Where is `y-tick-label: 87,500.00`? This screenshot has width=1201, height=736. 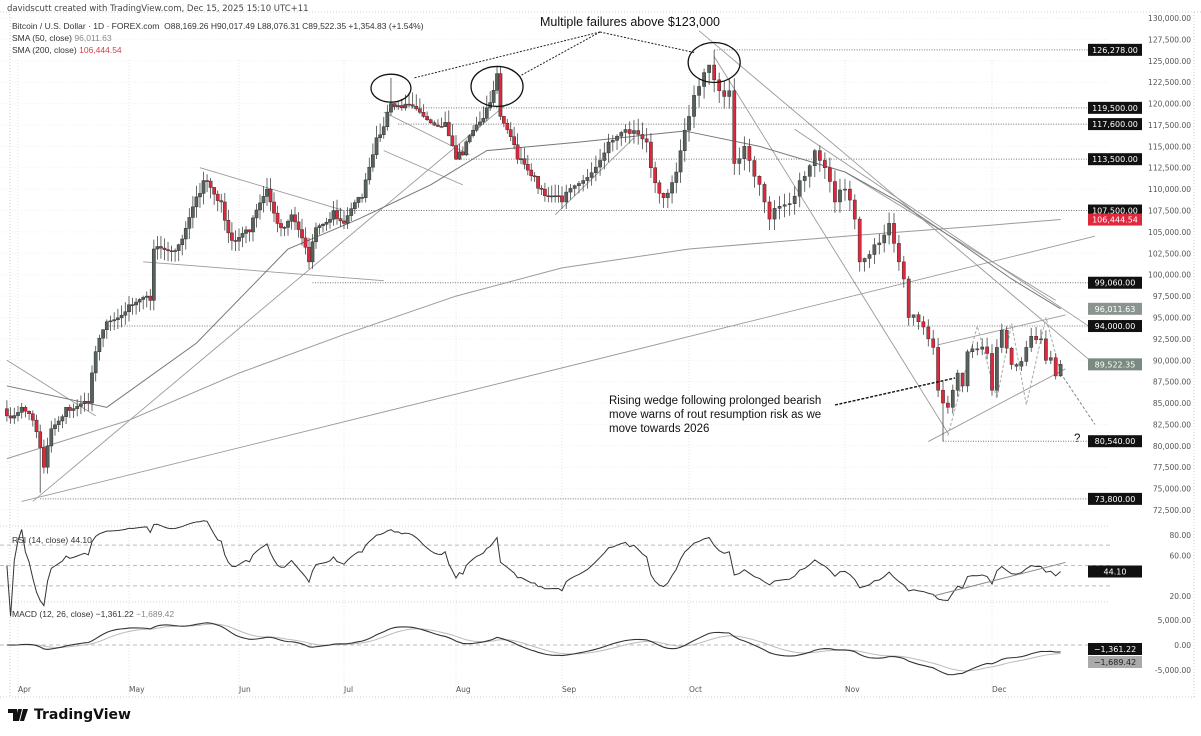 y-tick-label: 87,500.00 is located at coordinates (1172, 382).